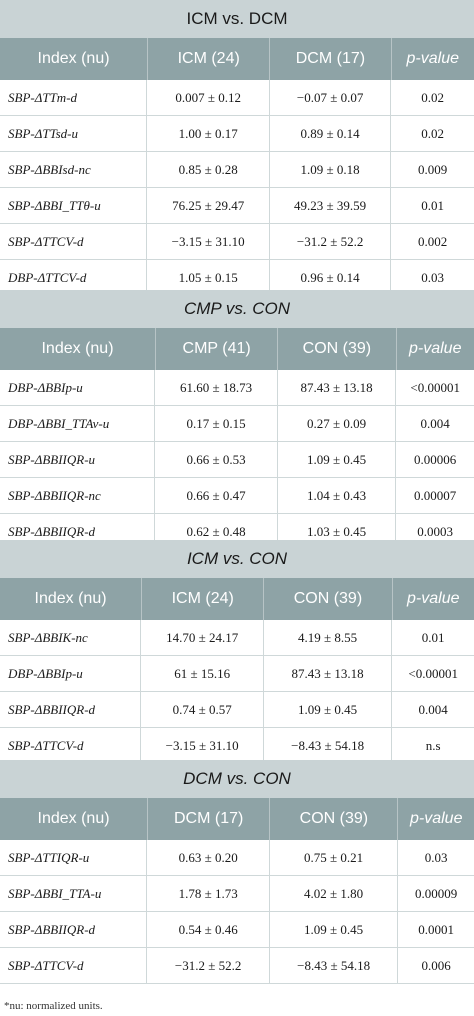 The width and height of the screenshot is (474, 1016). I want to click on value-cell: 0.74 ± 0.57, so click(202, 709).